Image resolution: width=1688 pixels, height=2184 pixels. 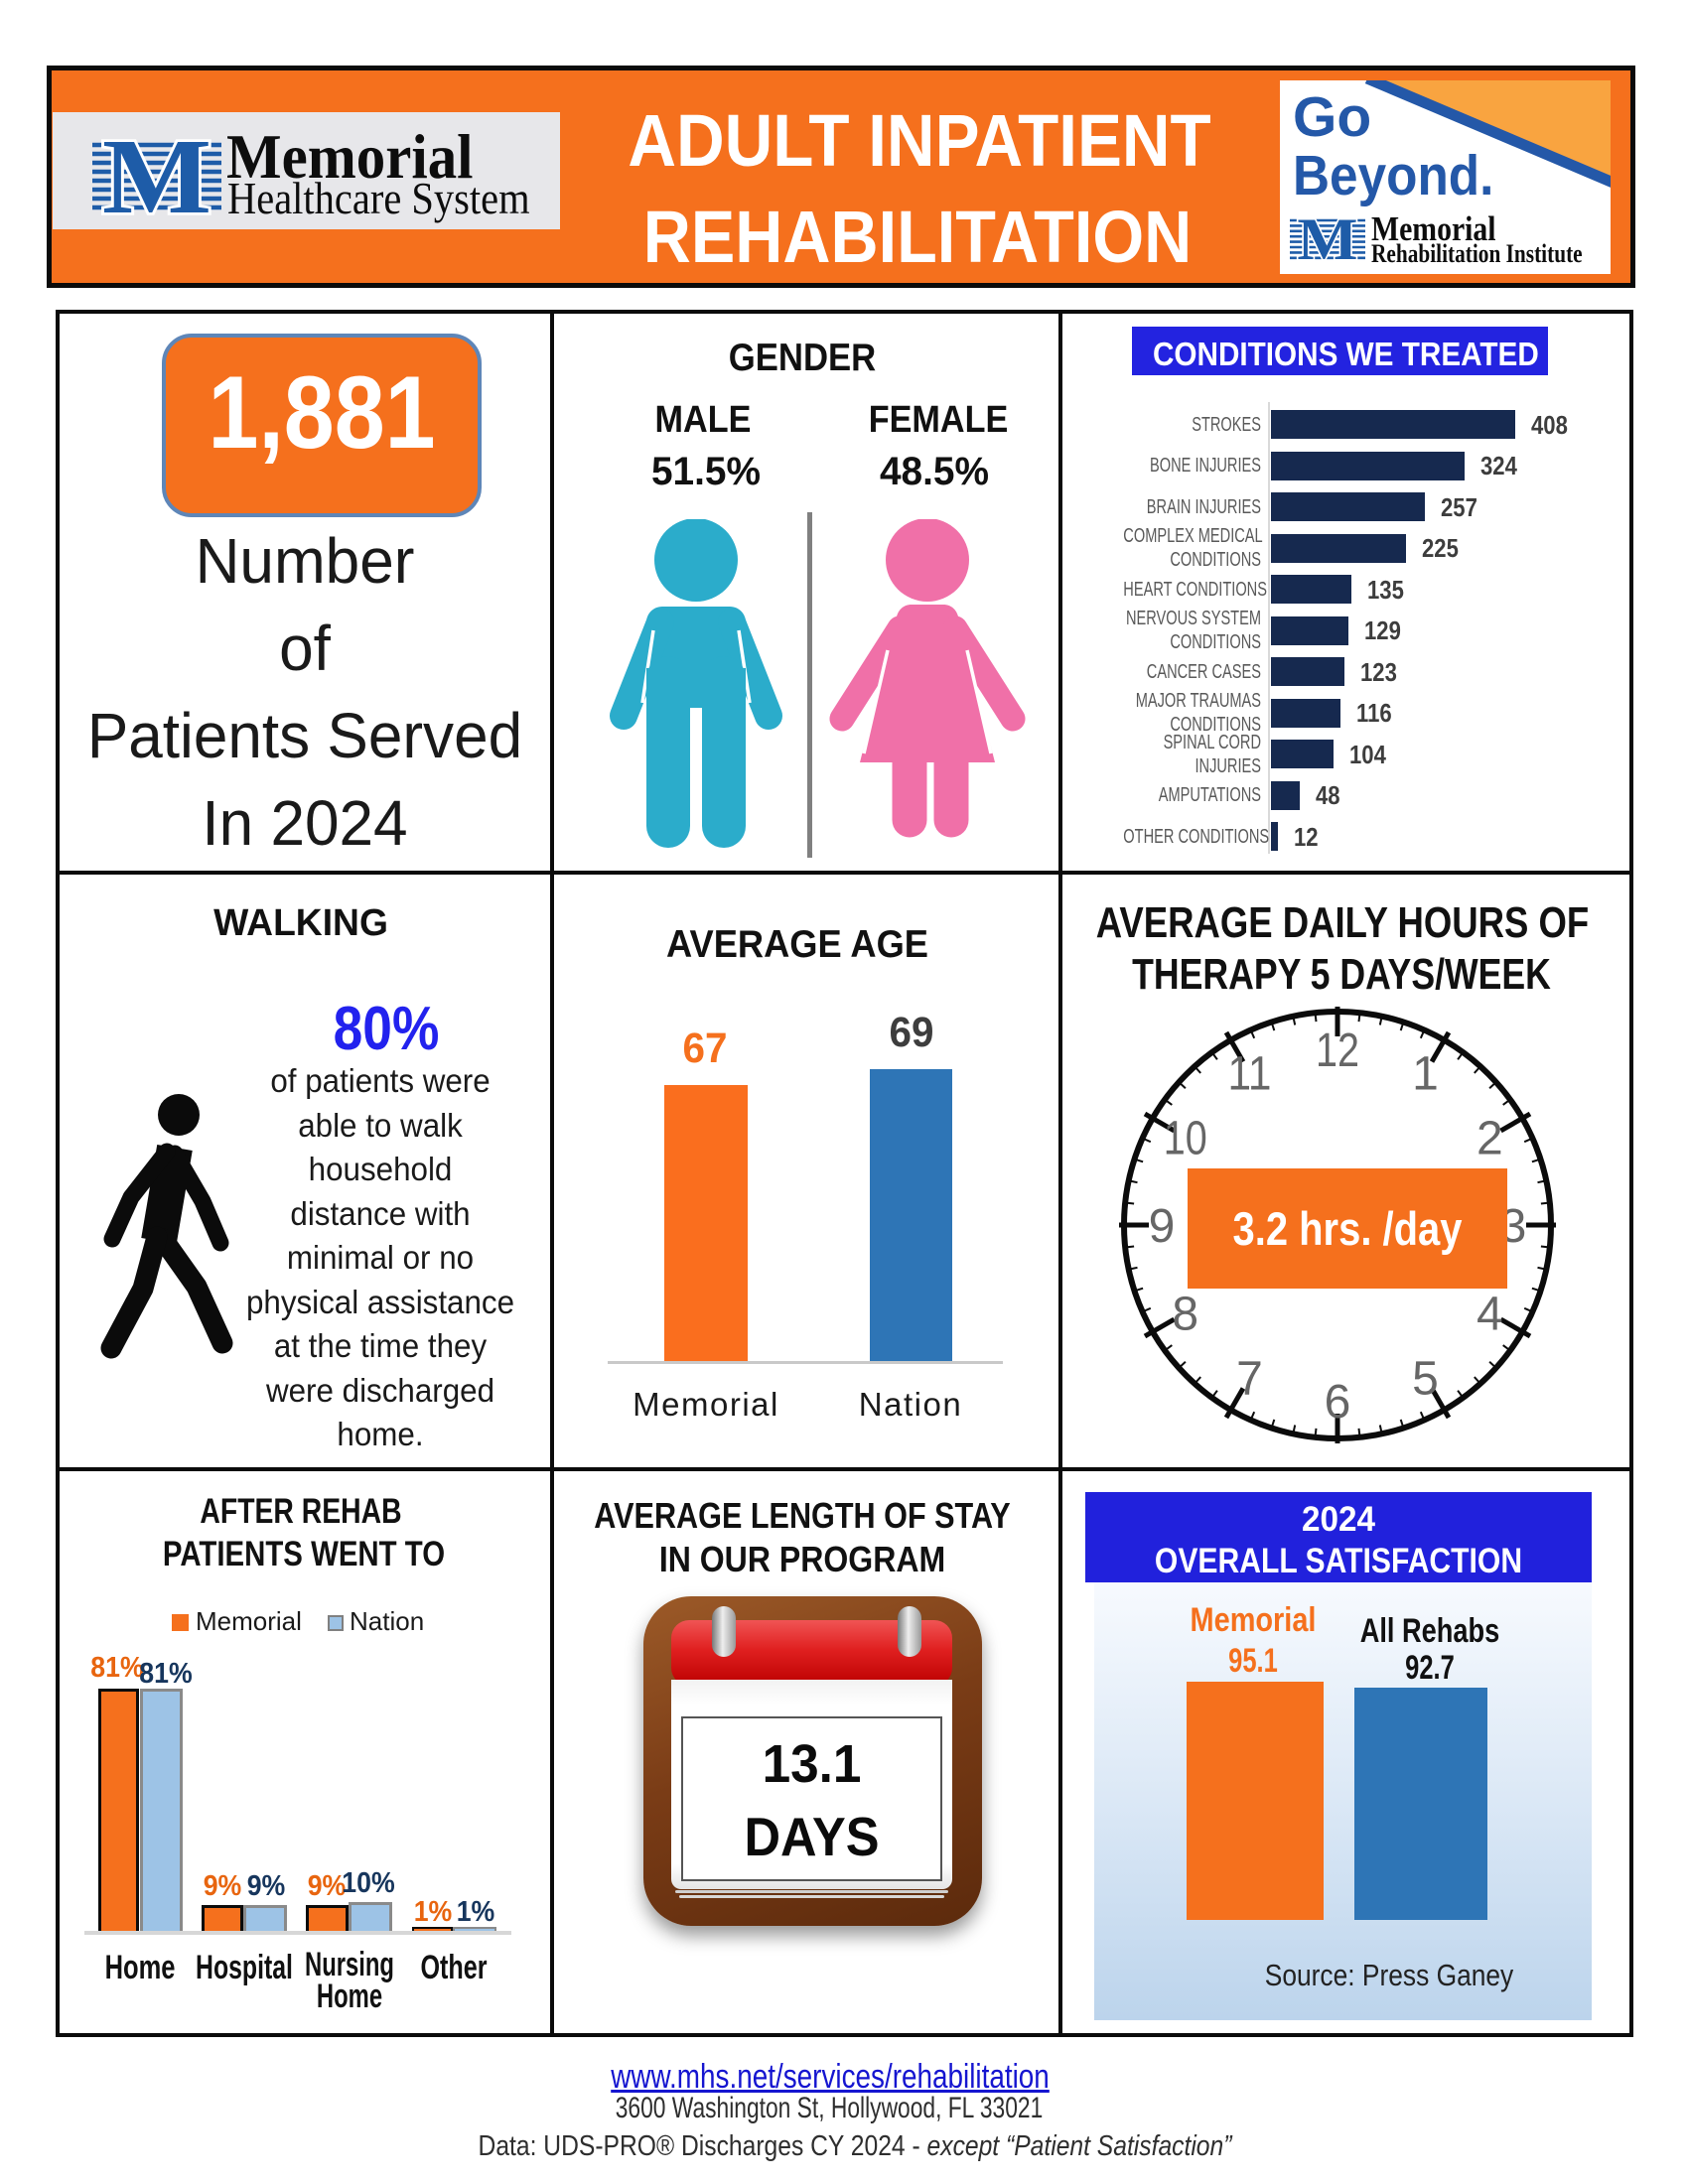 I want to click on svg-text: 9, so click(x=1162, y=1226).